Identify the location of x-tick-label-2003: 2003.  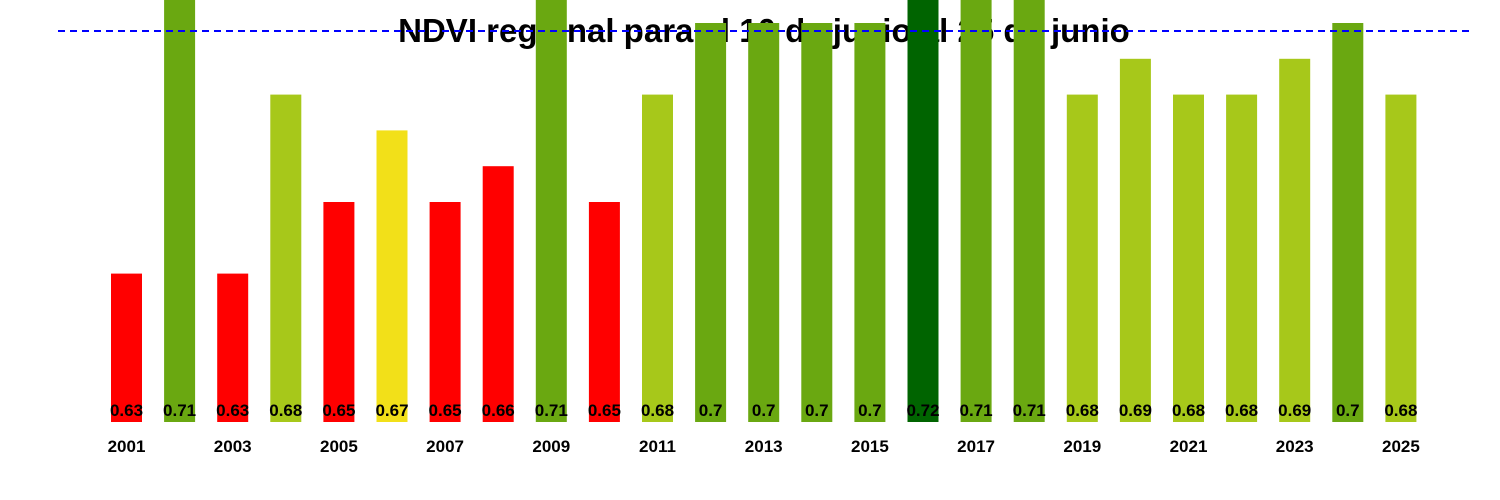
(233, 446).